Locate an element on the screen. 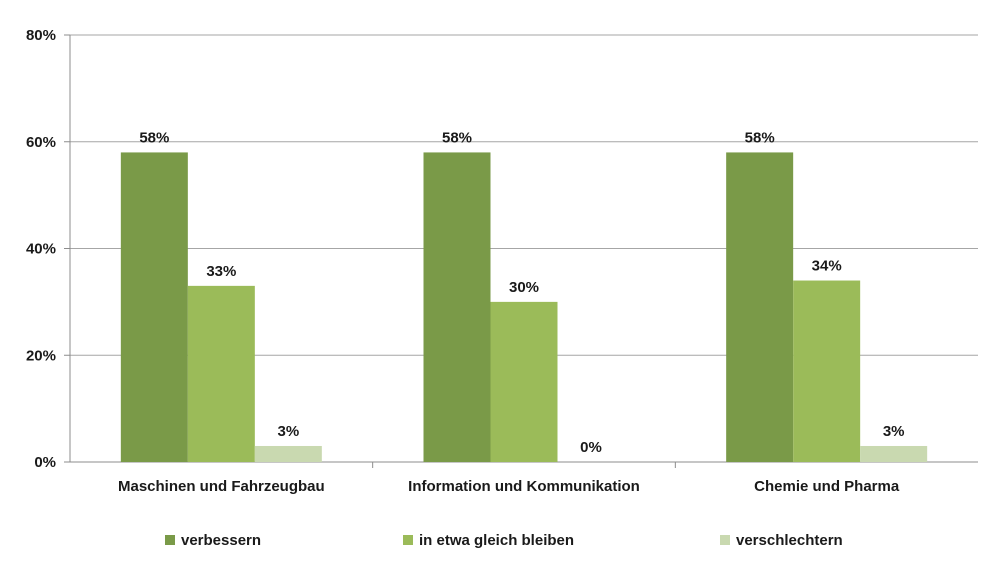 The height and width of the screenshot is (567, 1000). legend-label: verbessern is located at coordinates (221, 540).